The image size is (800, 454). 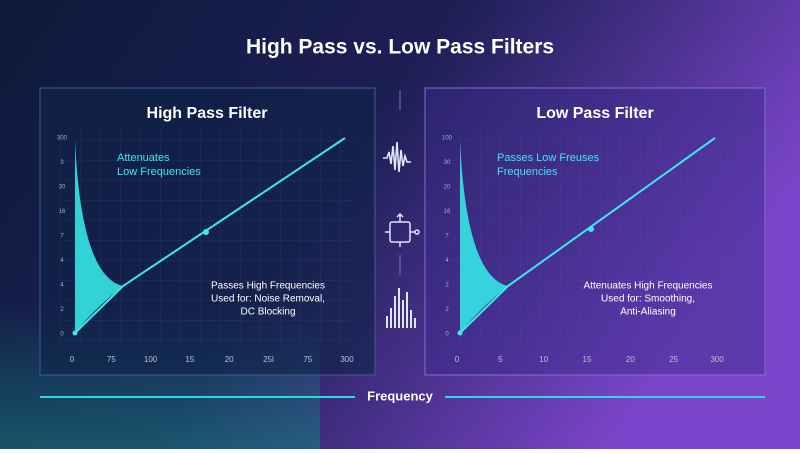 I want to click on note: DC Blocking, so click(x=267, y=312).